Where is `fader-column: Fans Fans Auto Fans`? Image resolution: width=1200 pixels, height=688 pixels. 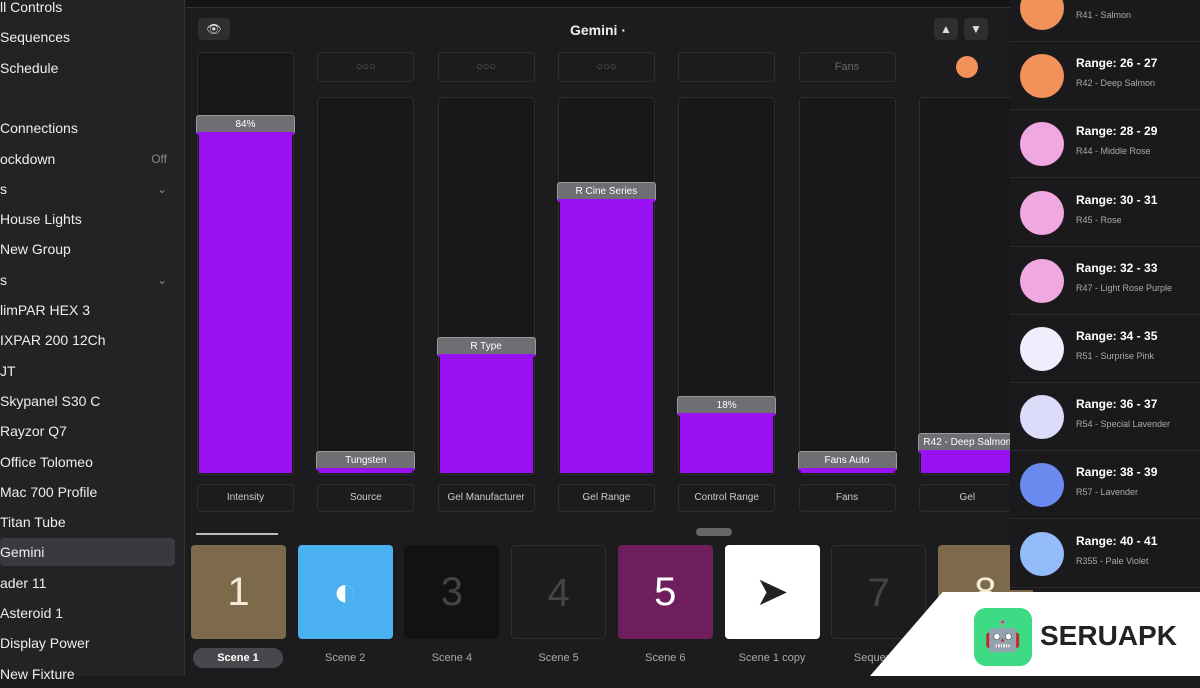 fader-column: Fans Fans Auto Fans is located at coordinates (847, 282).